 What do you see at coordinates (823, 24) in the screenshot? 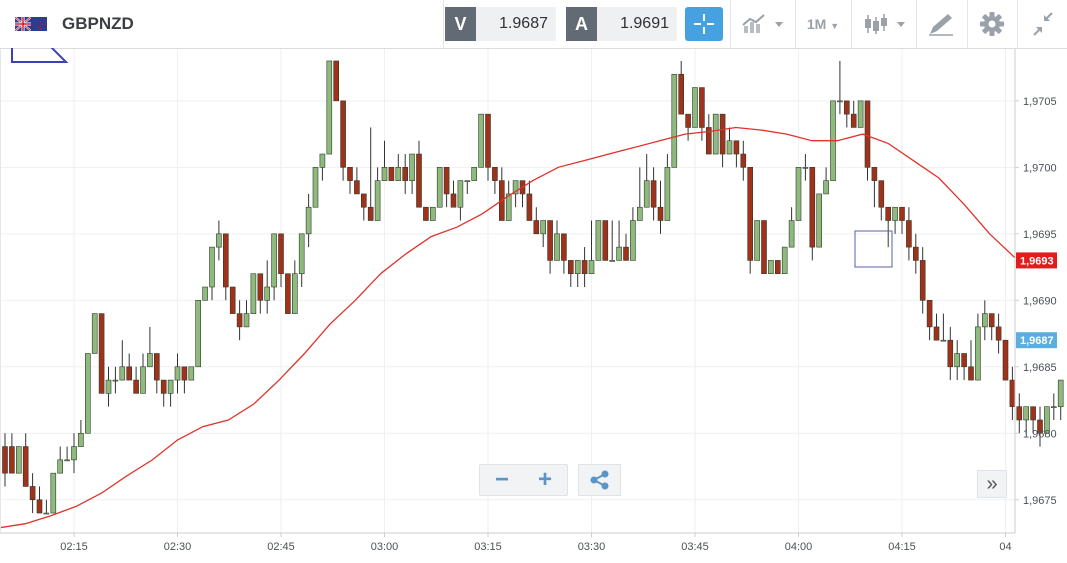
I see `timeframe-button: 1M ▼` at bounding box center [823, 24].